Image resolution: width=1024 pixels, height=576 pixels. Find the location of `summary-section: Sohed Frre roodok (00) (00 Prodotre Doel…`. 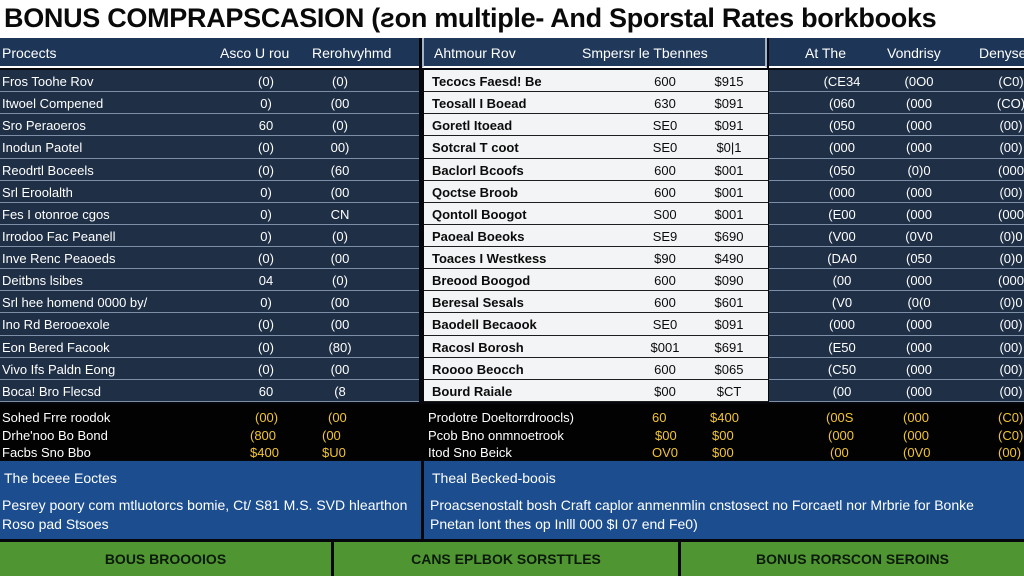

summary-section: Sohed Frre roodok (00) (00 Prodotre Doel… is located at coordinates (512, 432).